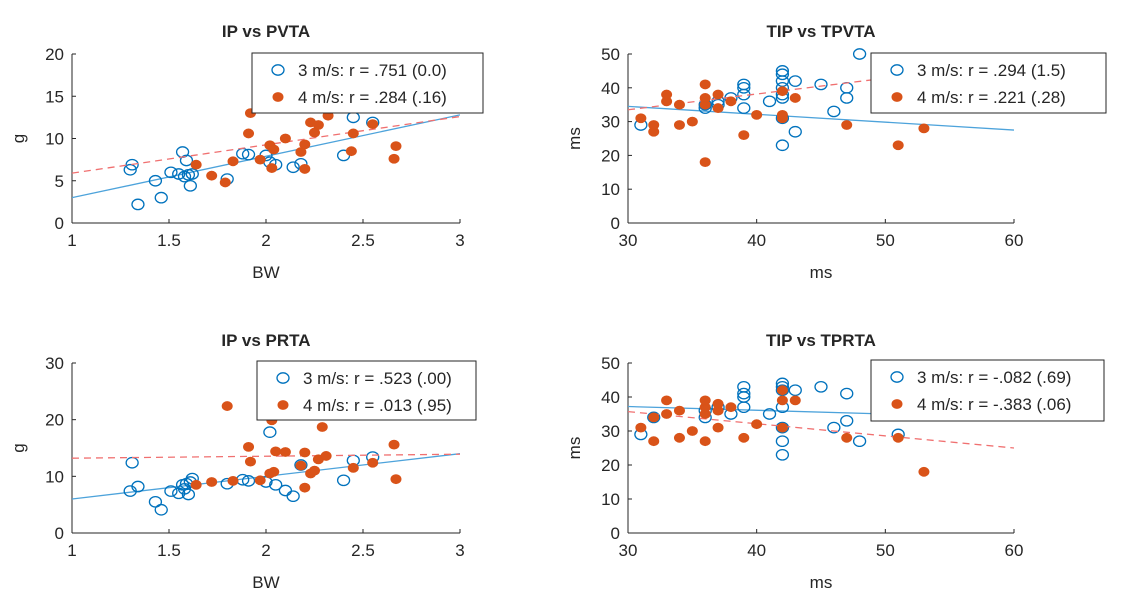  Describe the element at coordinates (821, 31) in the screenshot. I see `chart-title: TIP vs TPVTA` at that location.